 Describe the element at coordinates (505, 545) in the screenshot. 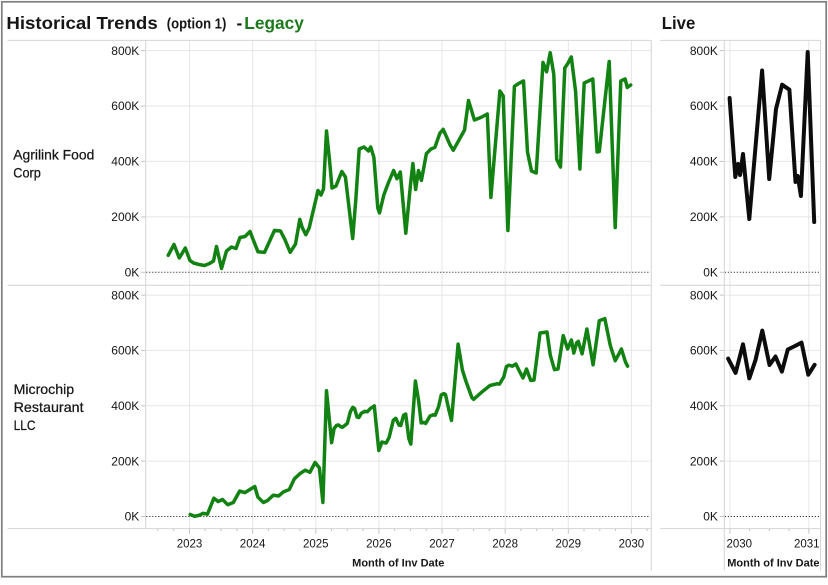

I see `svg-text: 2028` at that location.